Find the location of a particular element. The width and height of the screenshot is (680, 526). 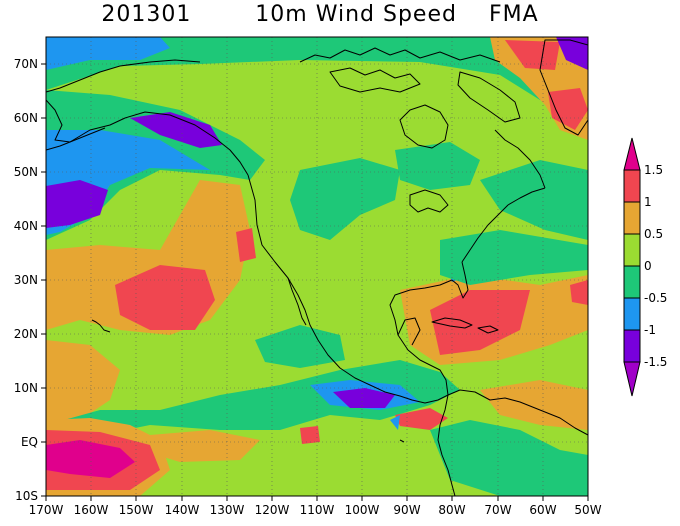

field-papagayo-purple is located at coordinates (364, 398).